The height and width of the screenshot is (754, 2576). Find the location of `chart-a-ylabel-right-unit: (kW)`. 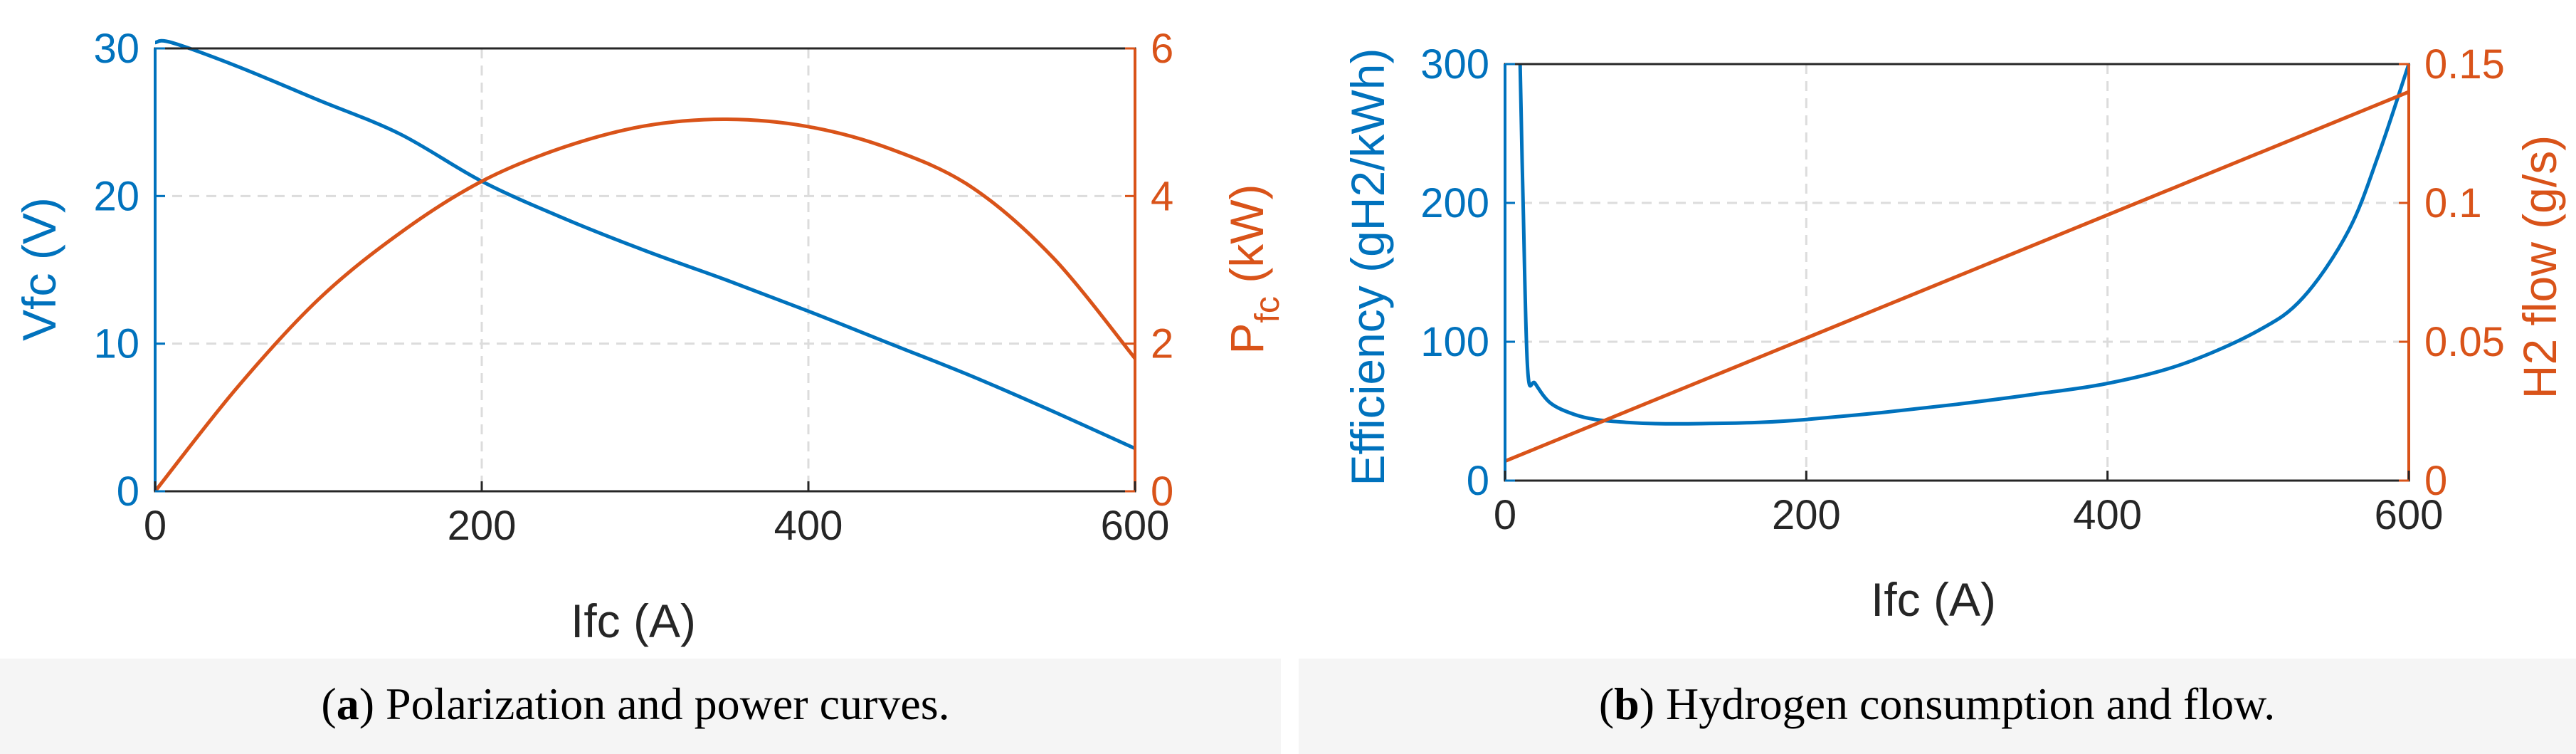

chart-a-ylabel-right-unit: (kW) is located at coordinates (1246, 240).